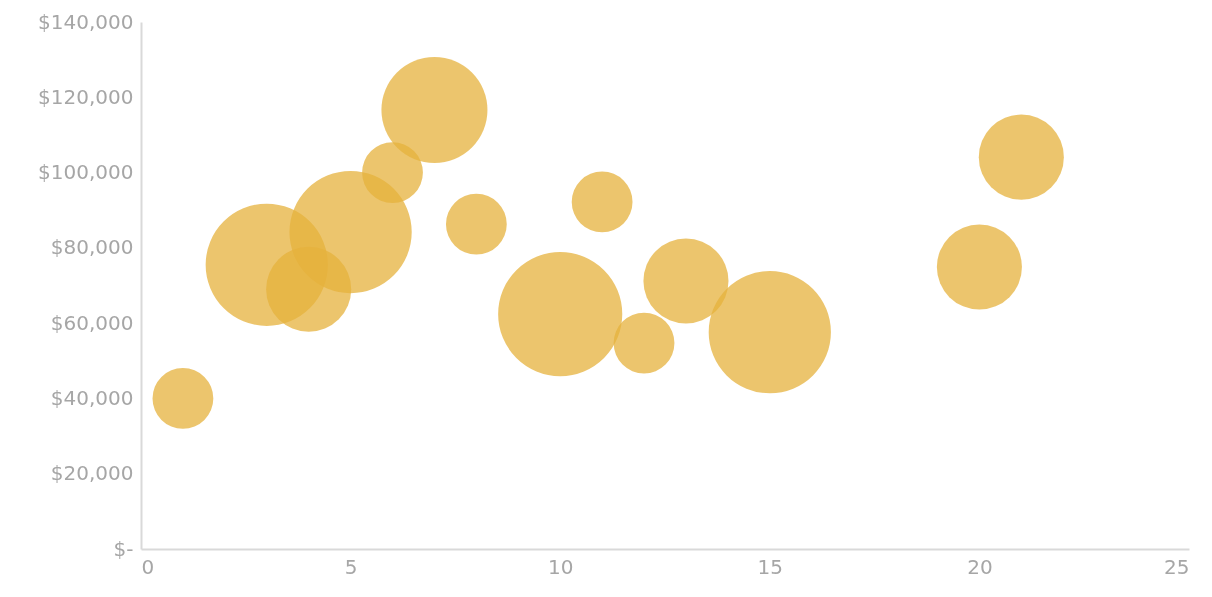  What do you see at coordinates (92, 247) in the screenshot?
I see `y-tick-label: $80,000` at bounding box center [92, 247].